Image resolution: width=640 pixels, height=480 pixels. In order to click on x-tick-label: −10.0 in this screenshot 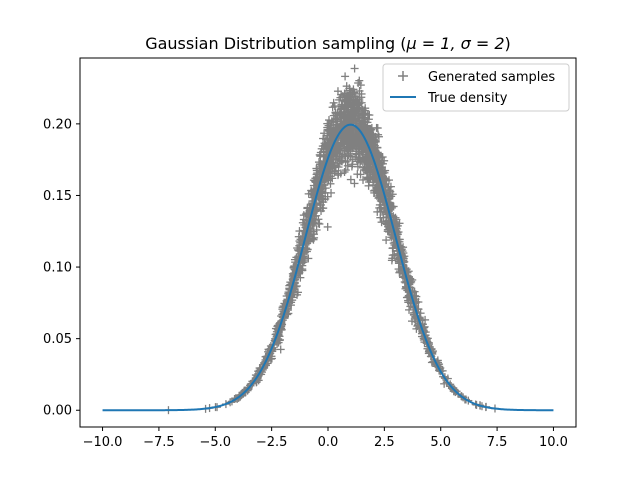, I will do `click(103, 442)`.